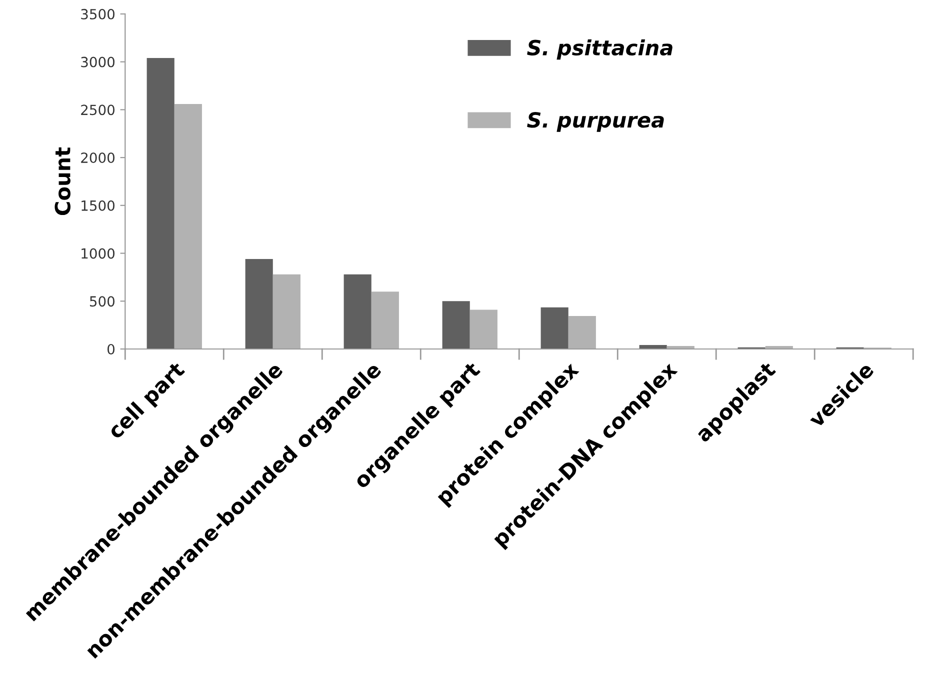  Describe the element at coordinates (102, 301) in the screenshot. I see `y-tick-label: 500` at that location.